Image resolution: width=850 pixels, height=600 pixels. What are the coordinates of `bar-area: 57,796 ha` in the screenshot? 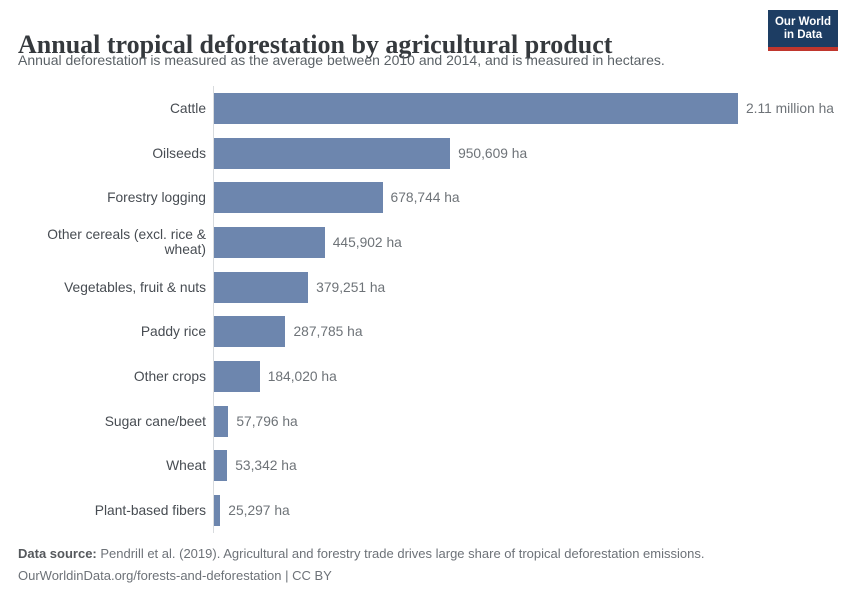 It's located at (522, 421).